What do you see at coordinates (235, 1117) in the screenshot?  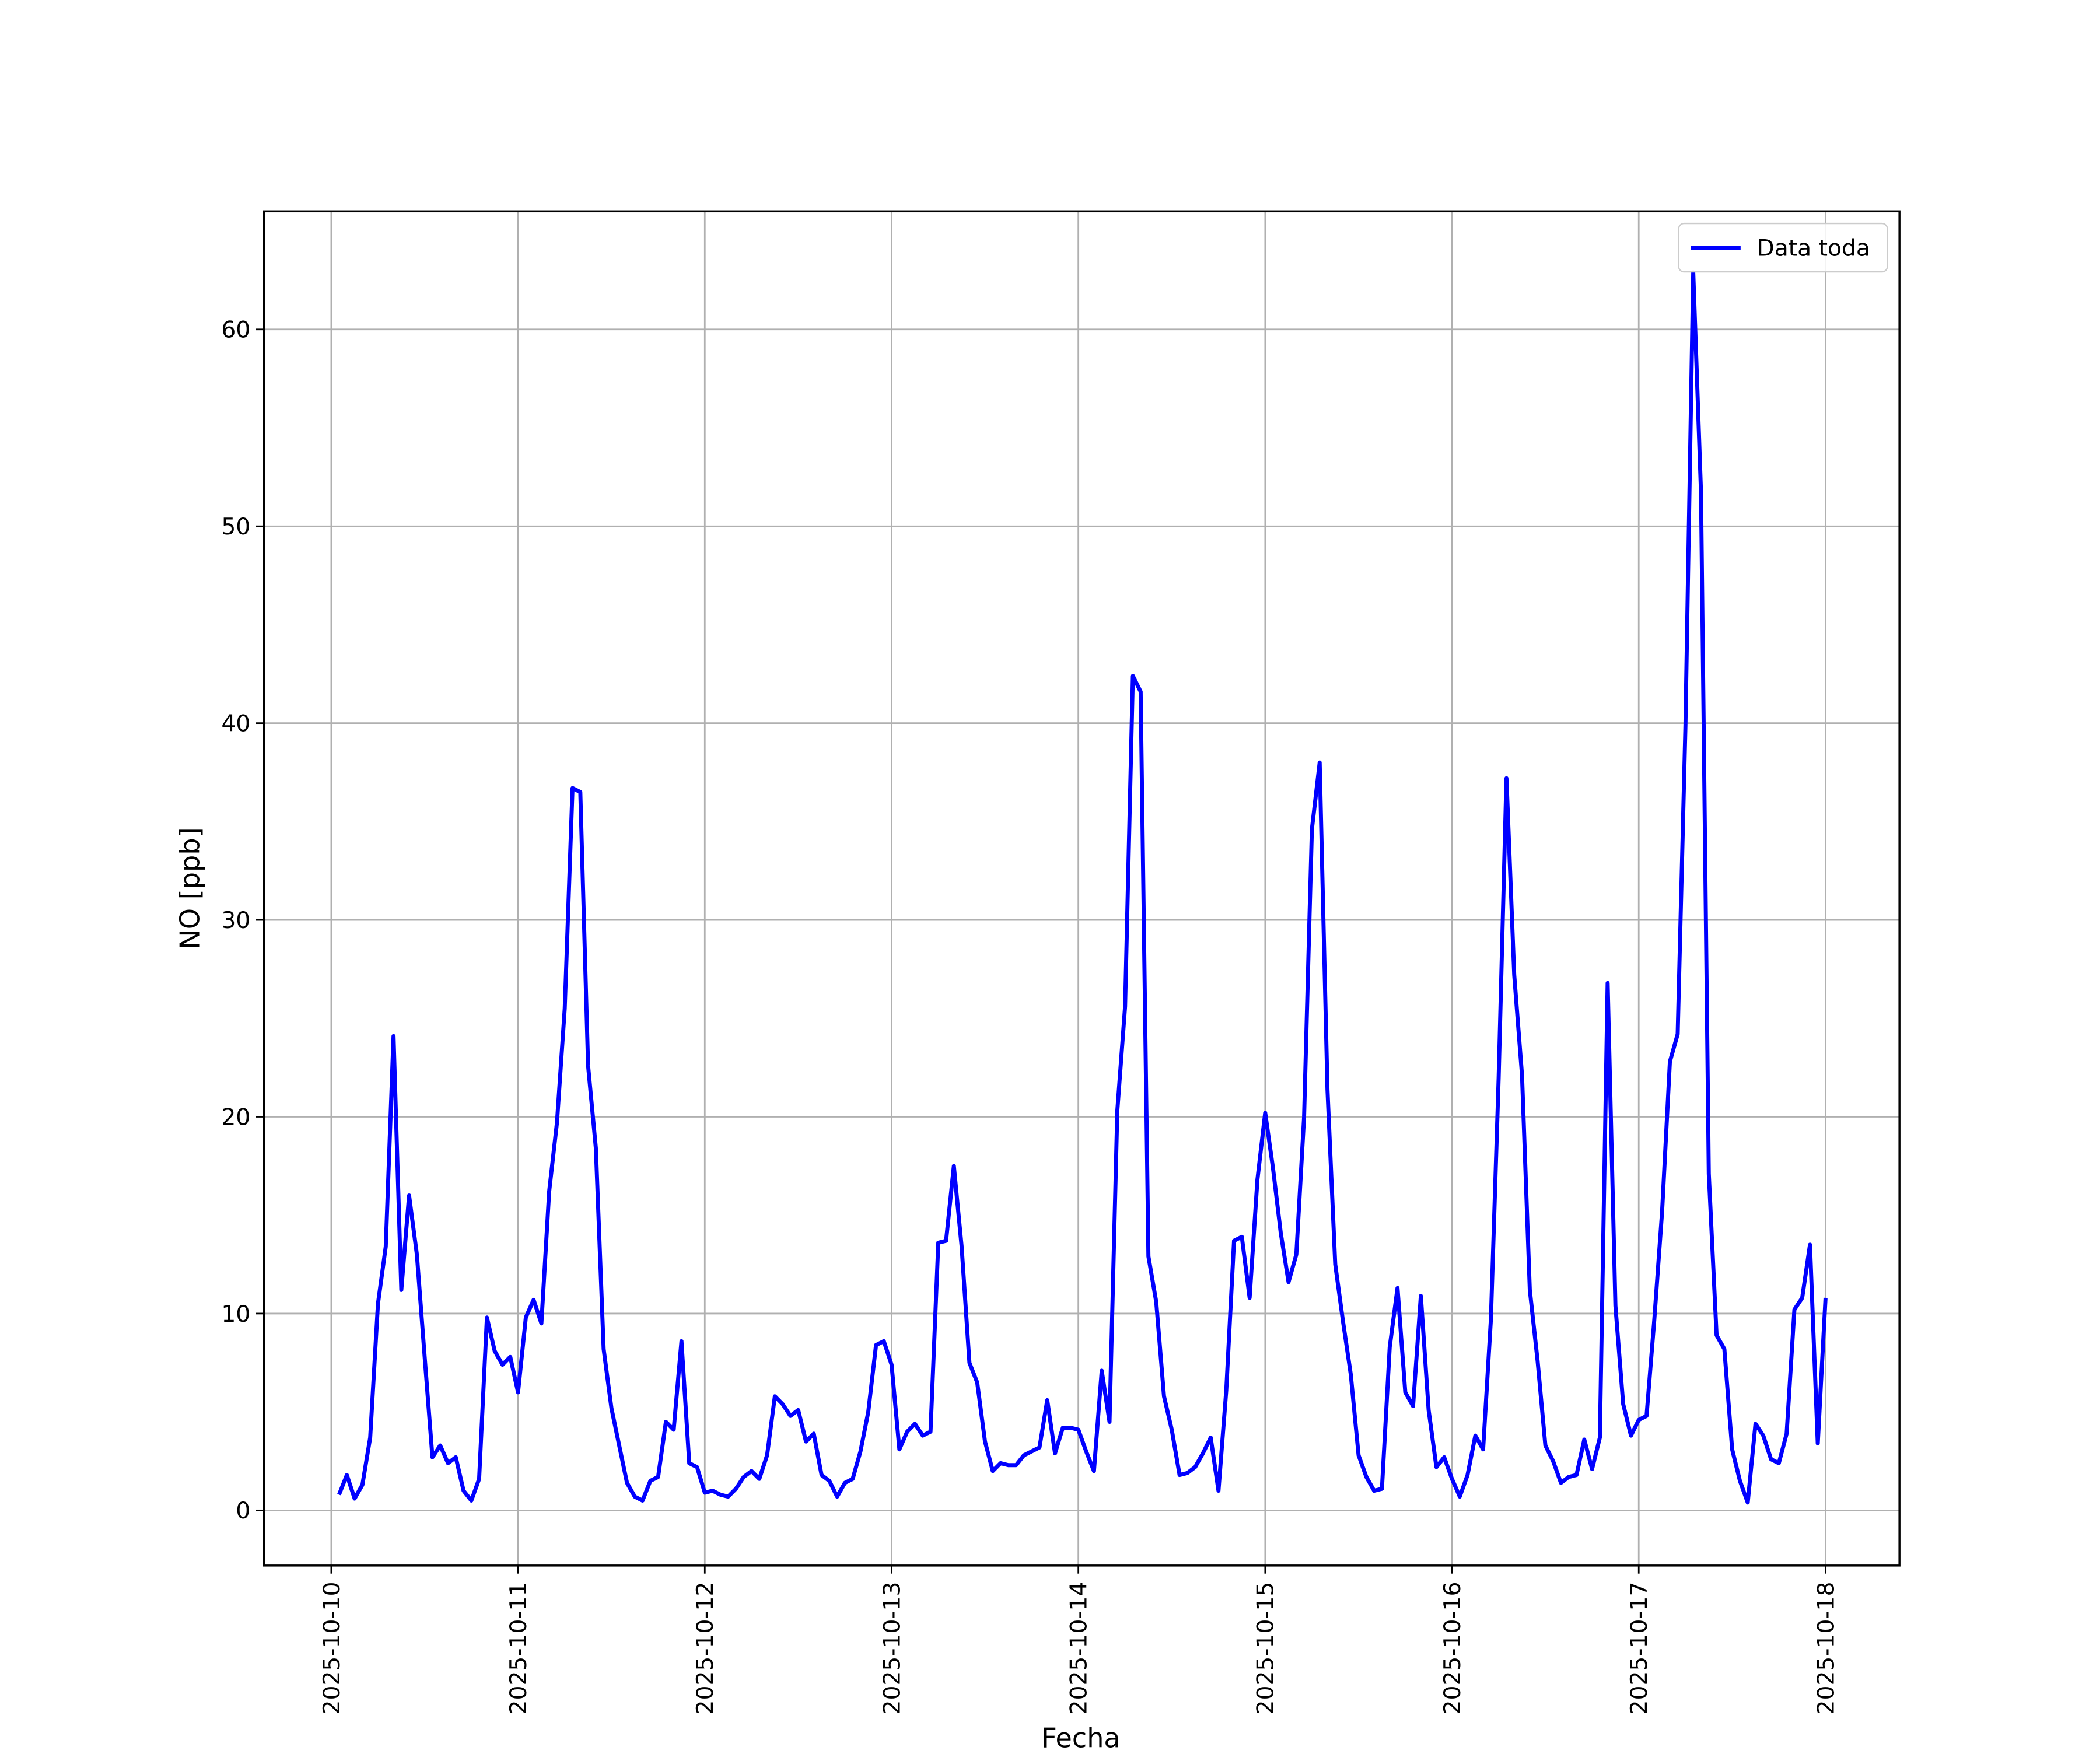 I see `y-tick-label: 20` at bounding box center [235, 1117].